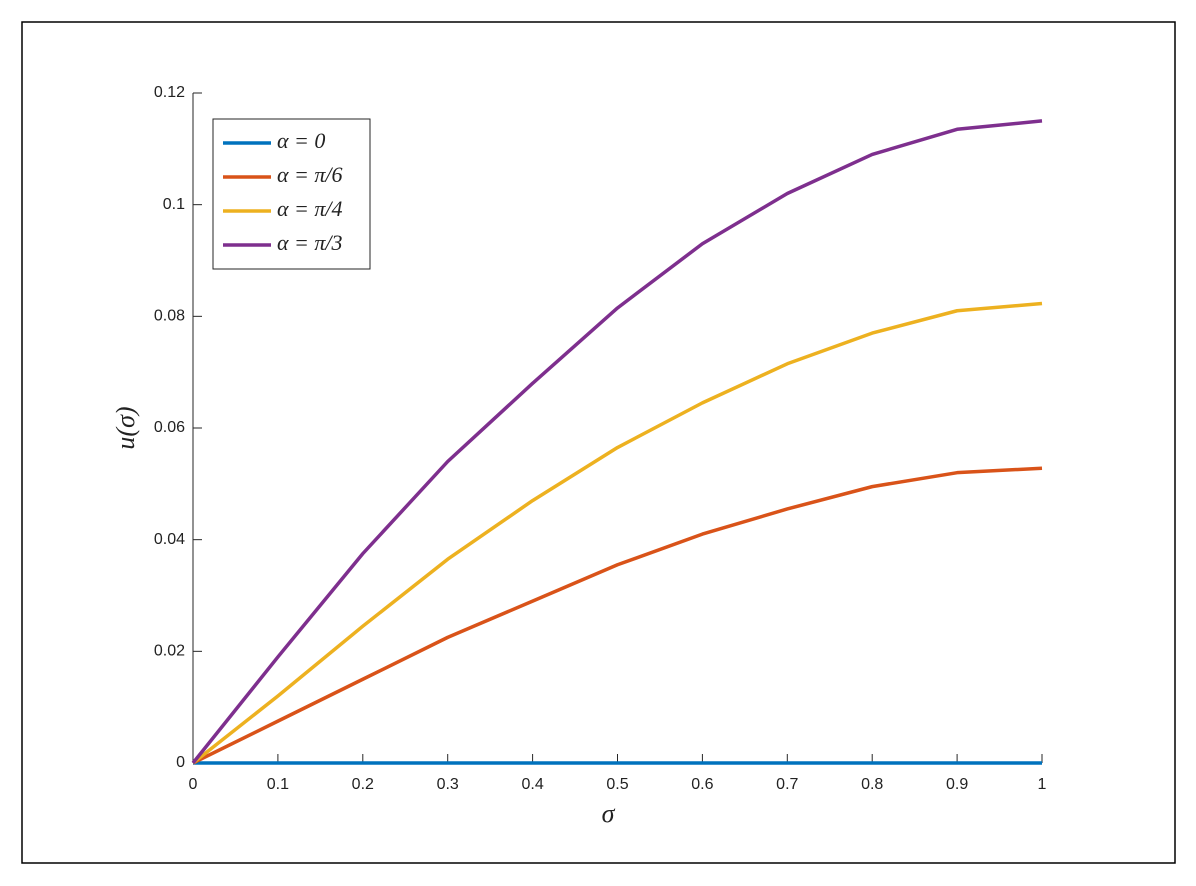  I want to click on x-tick-label: 0.3, so click(448, 784).